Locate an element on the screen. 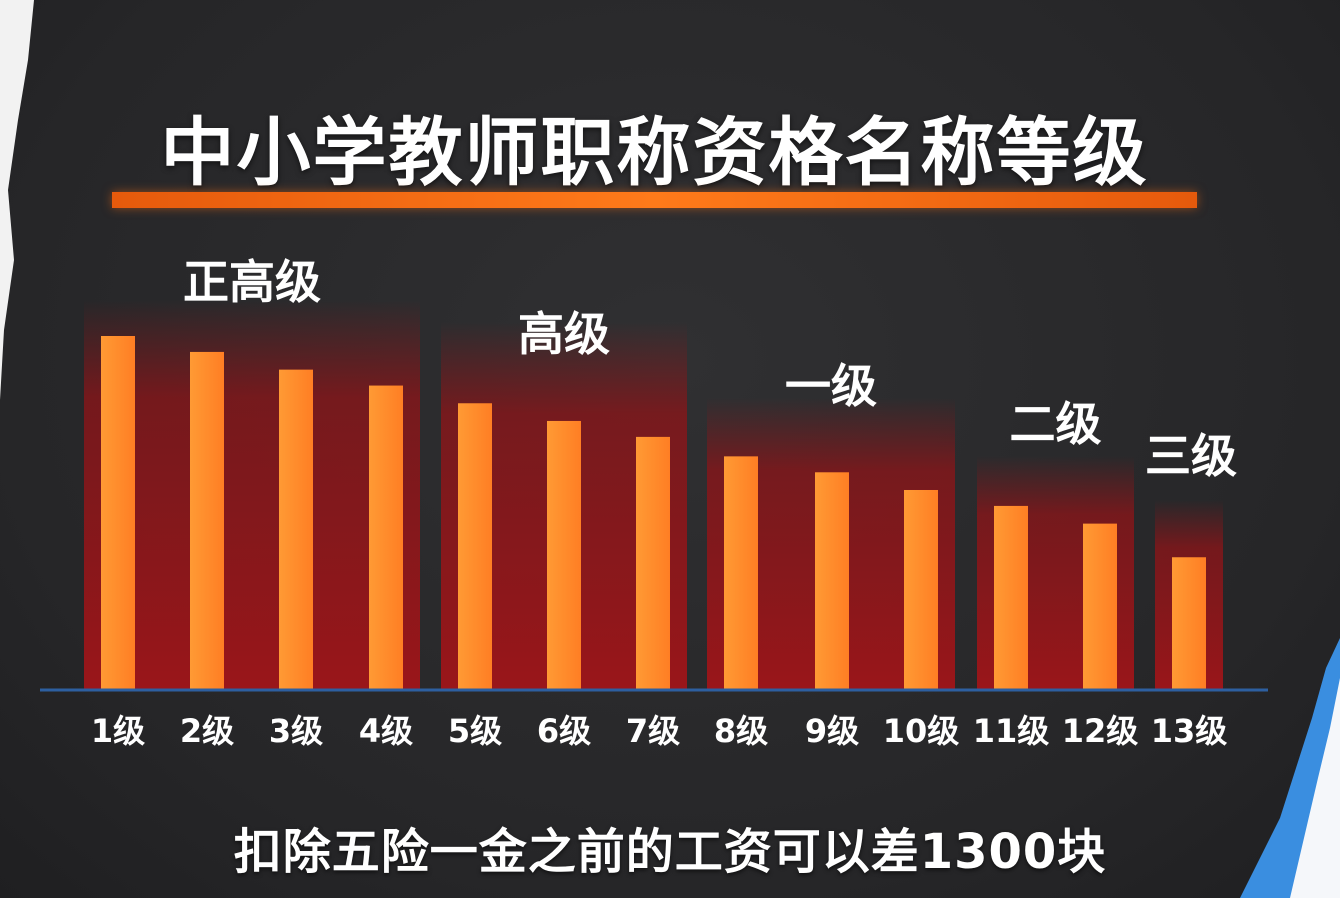 The width and height of the screenshot is (1340, 898). footnote-text: 扣除五险一金之前的工资可以差1300块 is located at coordinates (670, 852).